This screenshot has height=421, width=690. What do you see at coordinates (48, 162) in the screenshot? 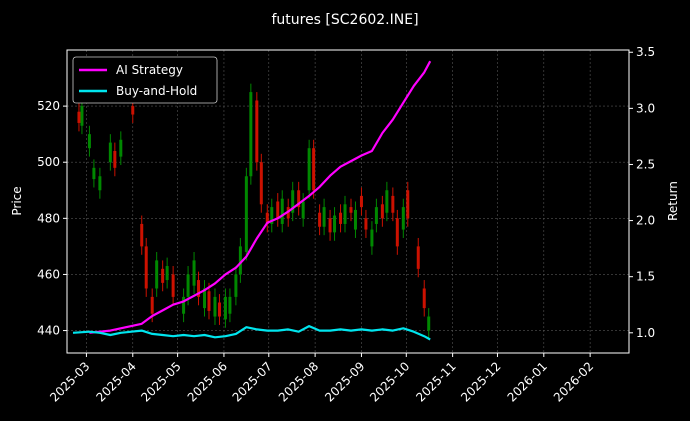
I see `y-tick-label: 500` at bounding box center [48, 162].